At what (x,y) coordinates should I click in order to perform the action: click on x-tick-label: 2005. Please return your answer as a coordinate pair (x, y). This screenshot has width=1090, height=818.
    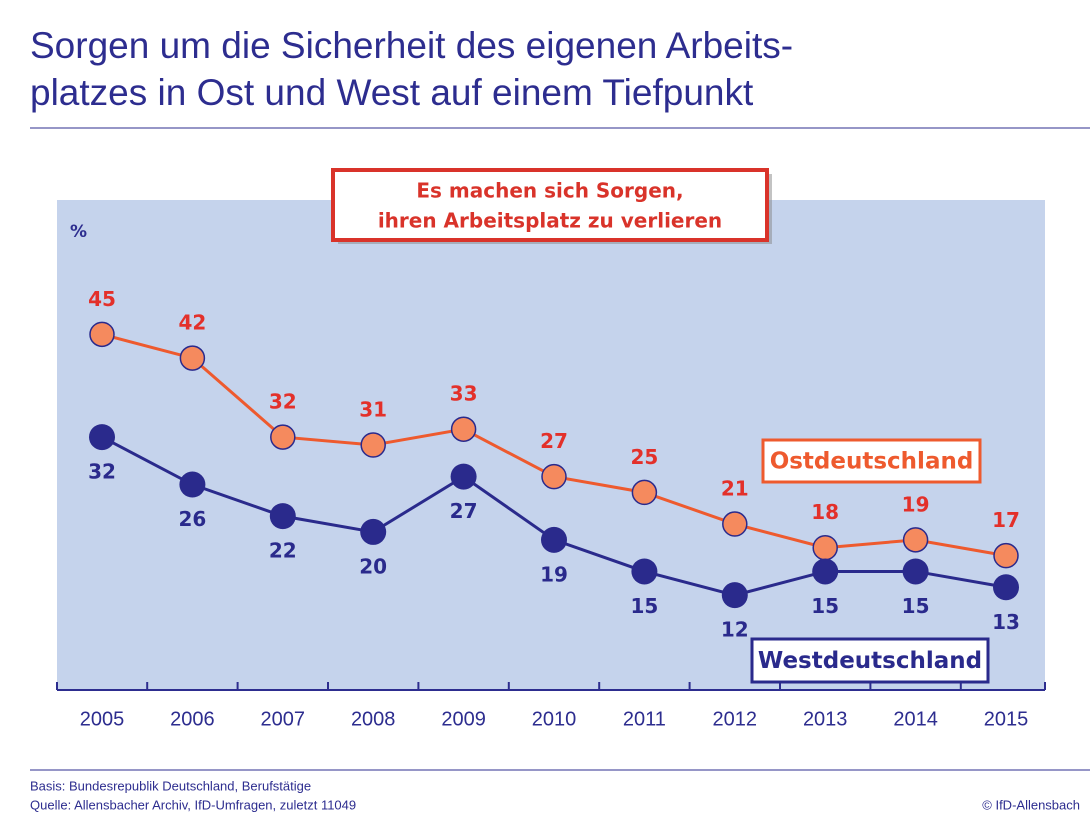
    Looking at the image, I should click on (102, 719).